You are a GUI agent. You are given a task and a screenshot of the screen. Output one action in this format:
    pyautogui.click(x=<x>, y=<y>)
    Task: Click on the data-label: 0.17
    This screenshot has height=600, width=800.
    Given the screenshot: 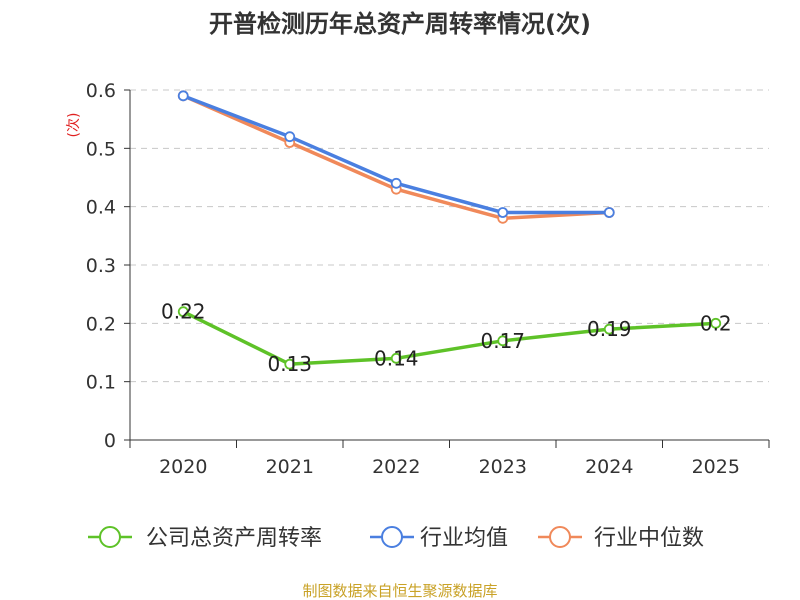 What is the action you would take?
    pyautogui.click(x=502, y=341)
    